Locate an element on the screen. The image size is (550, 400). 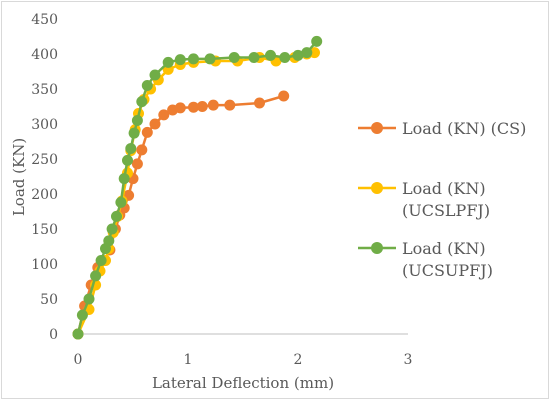
legend-item-1: Load (KN) (CS) is located at coordinates (442, 128).